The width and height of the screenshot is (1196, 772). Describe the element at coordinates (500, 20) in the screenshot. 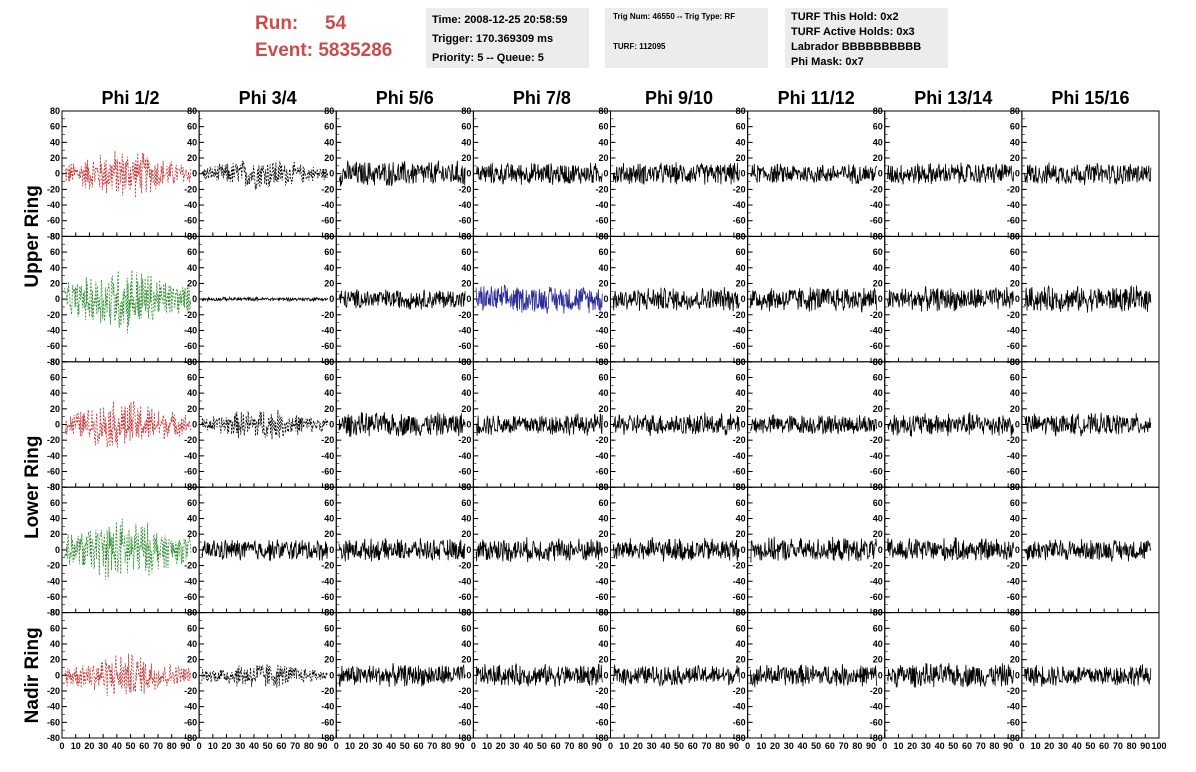

I see `time-text: Time: 2008-12-25 20:58:59` at that location.